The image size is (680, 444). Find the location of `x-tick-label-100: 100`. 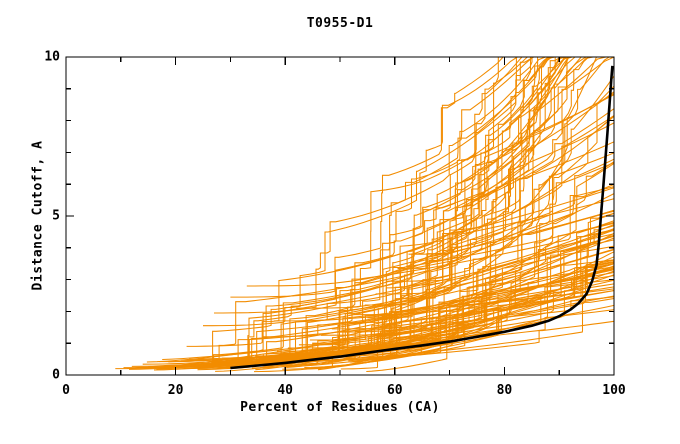

x-tick-label-100: 100 is located at coordinates (614, 390).